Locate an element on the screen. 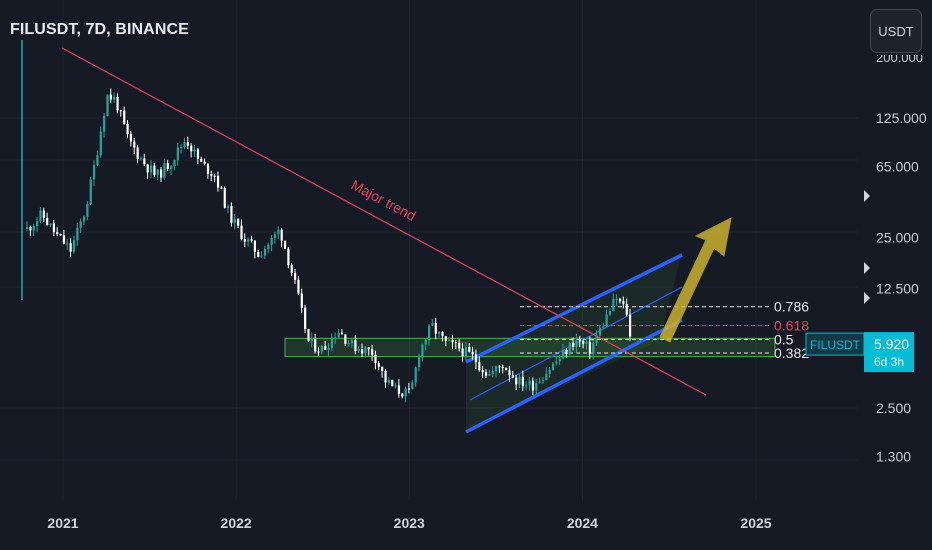 This screenshot has width=932, height=550. channel-lower-line is located at coordinates (574, 376).